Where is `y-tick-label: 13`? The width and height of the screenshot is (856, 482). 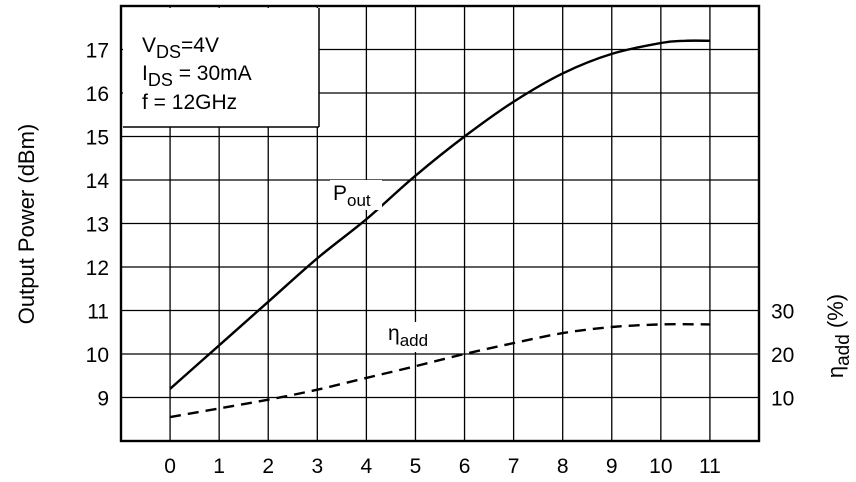
y-tick-label: 13 is located at coordinates (97, 225).